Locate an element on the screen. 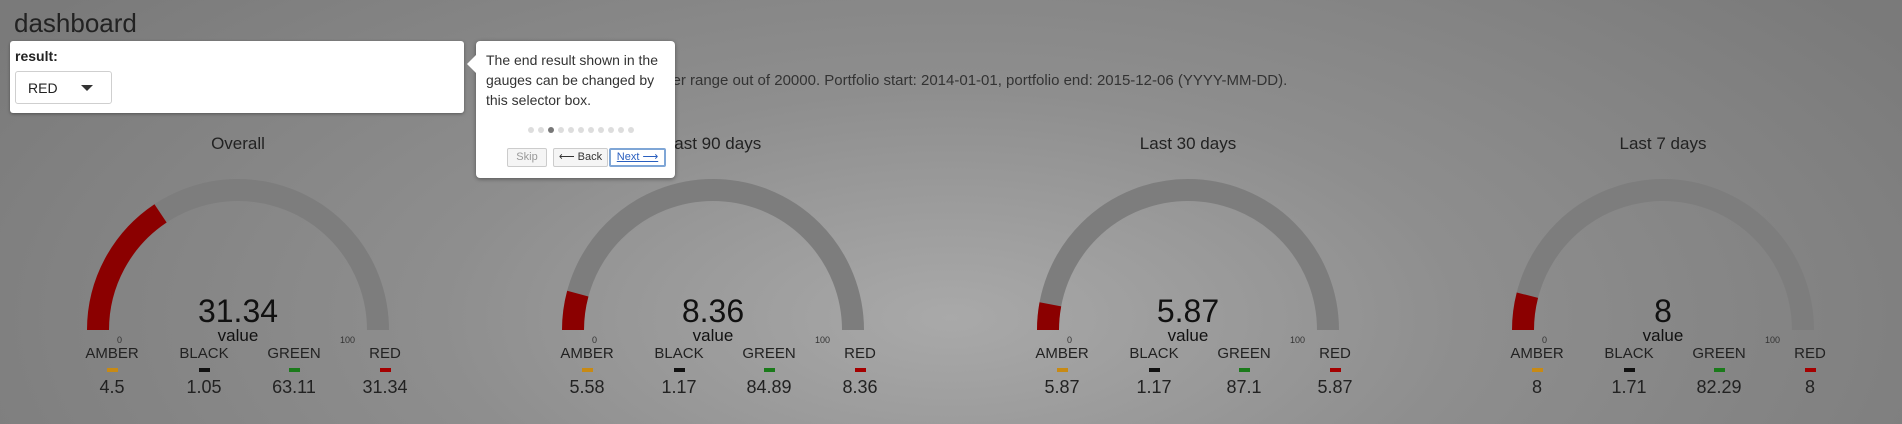  gauge-title: Last 30 days is located at coordinates (1188, 143).